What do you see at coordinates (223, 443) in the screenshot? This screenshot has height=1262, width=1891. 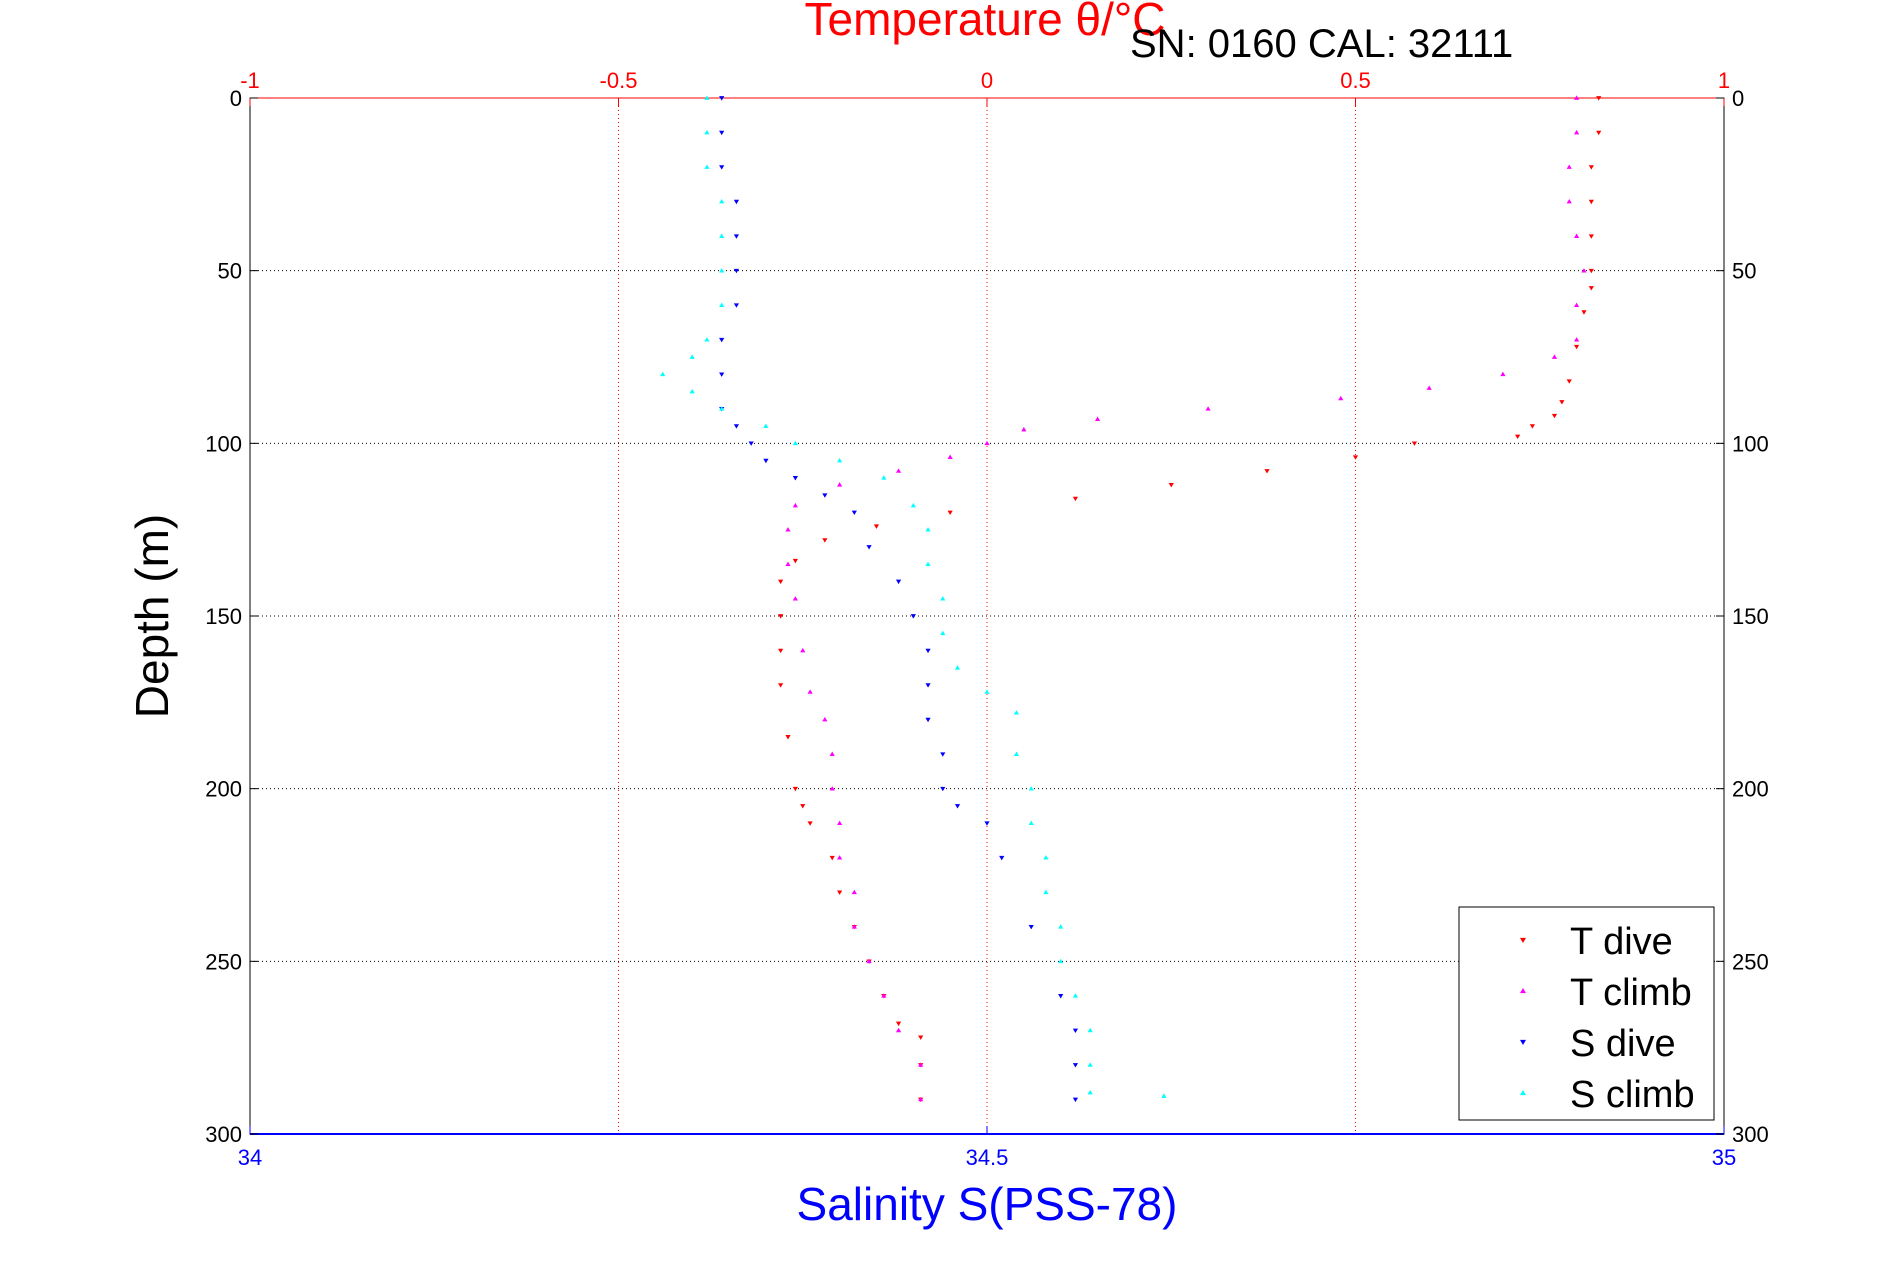 I see `depth-tick-label-left: 100` at bounding box center [223, 443].